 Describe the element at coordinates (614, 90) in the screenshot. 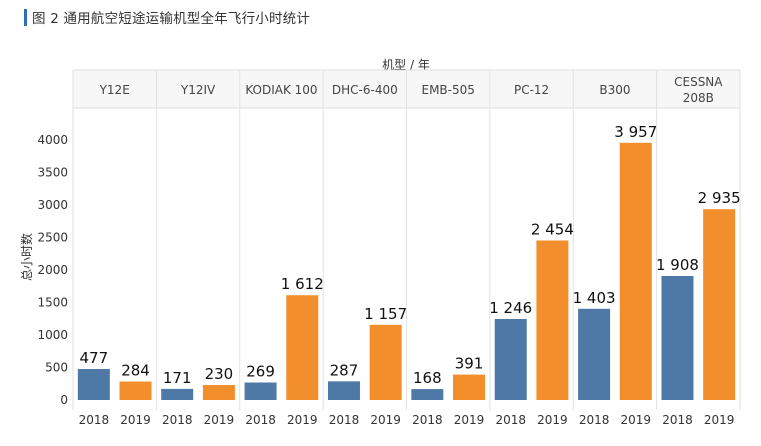

I see `group-label: B300` at that location.